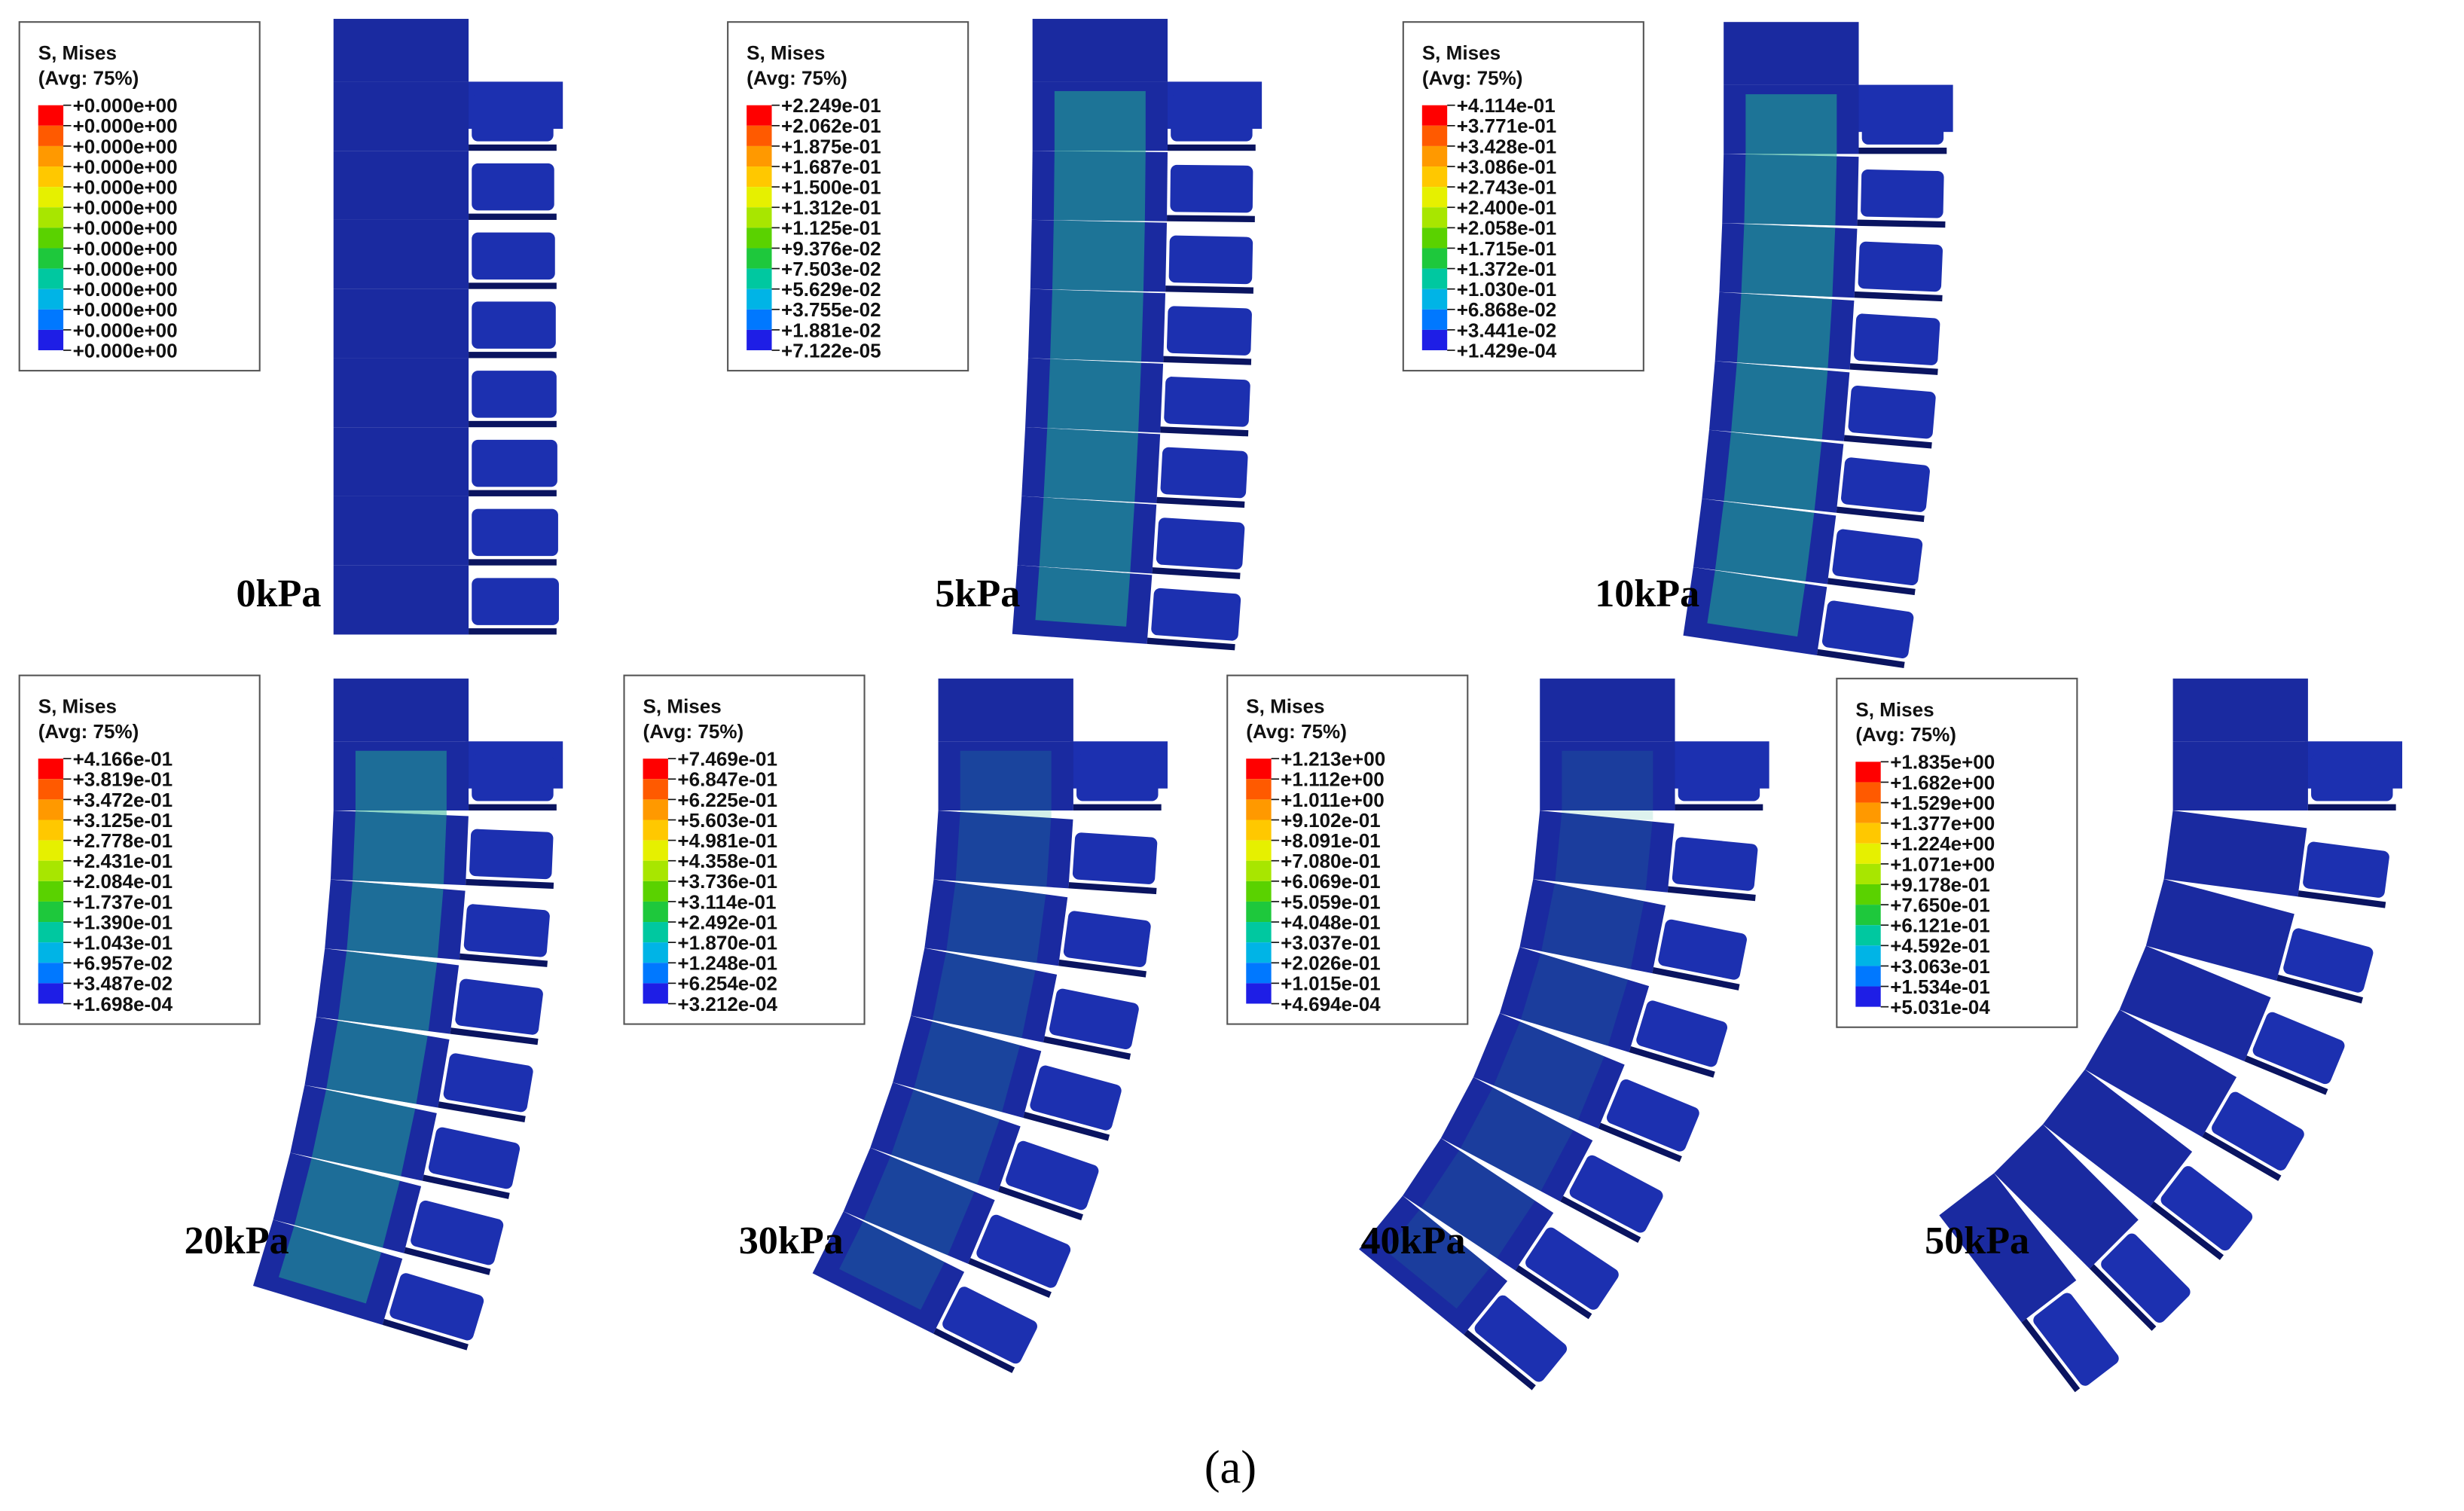 The width and height of the screenshot is (2464, 1511). Describe the element at coordinates (831, 269) in the screenshot. I see `legend-value: +7.503e-02` at that location.